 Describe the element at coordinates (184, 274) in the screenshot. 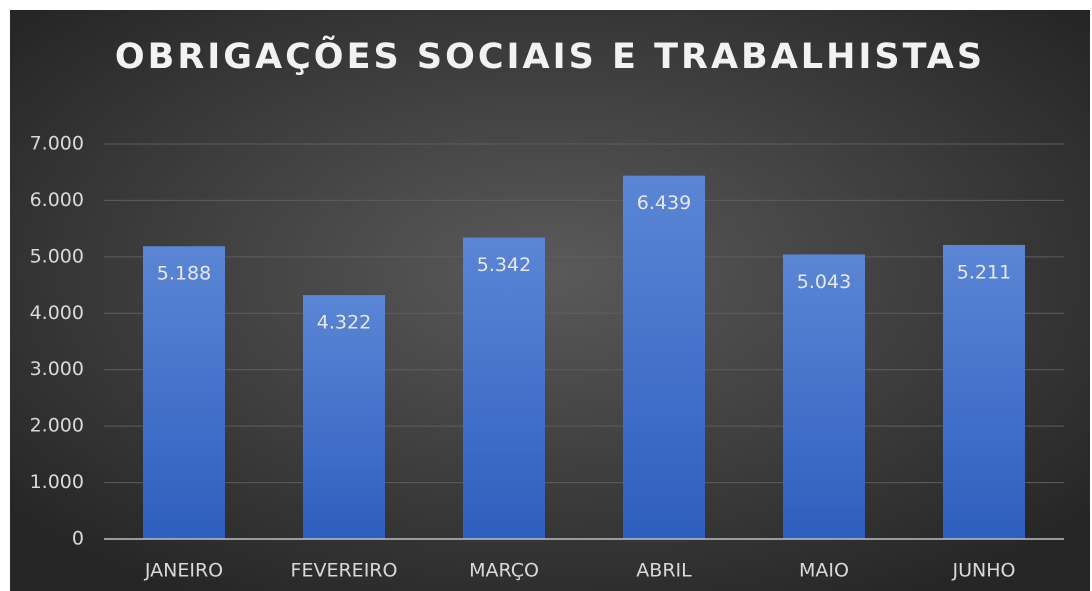

I see `data-label: 5.188` at that location.